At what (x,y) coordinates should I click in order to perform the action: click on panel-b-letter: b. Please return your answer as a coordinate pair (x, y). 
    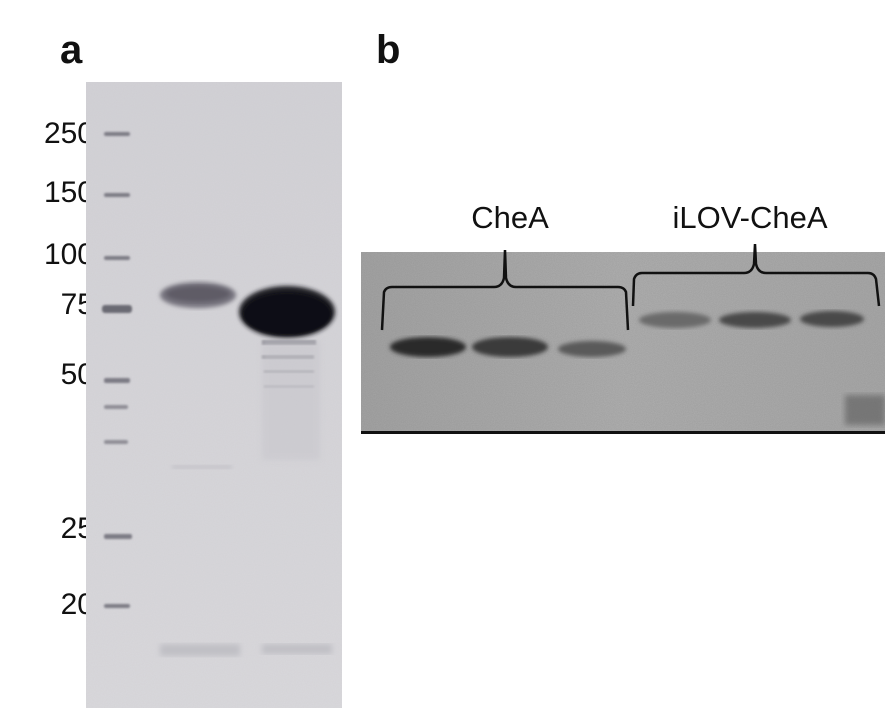
    Looking at the image, I should click on (388, 50).